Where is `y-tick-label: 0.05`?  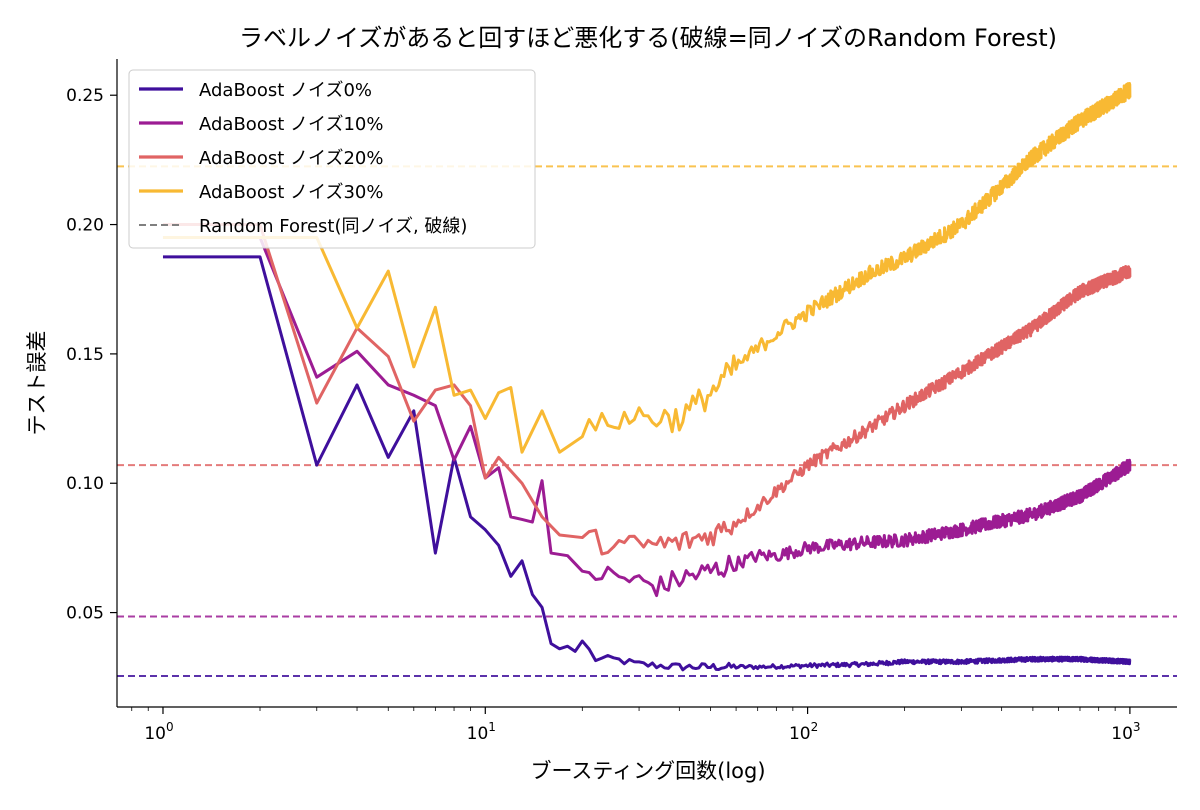
y-tick-label: 0.05 is located at coordinates (85, 614).